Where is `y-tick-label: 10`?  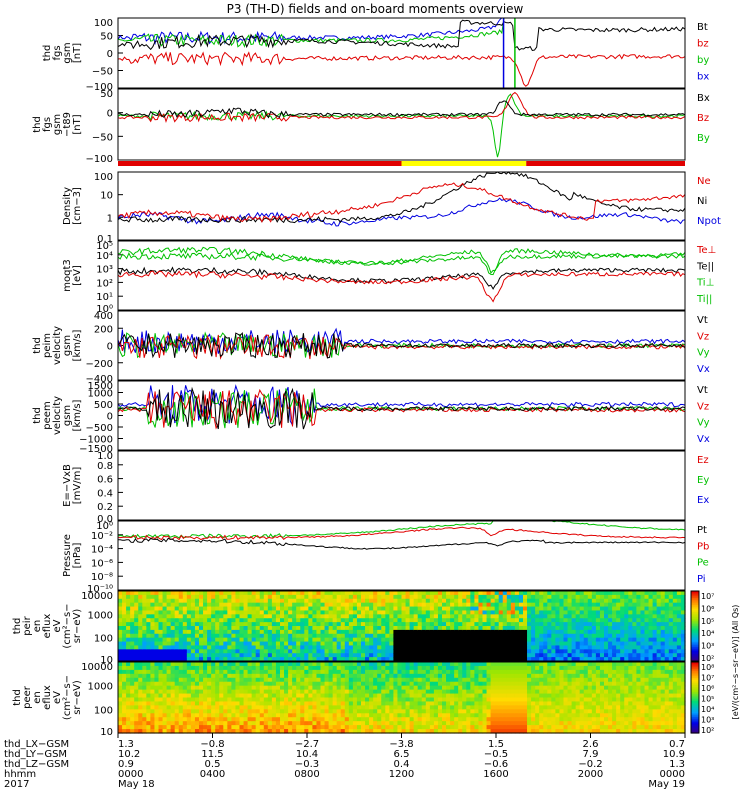
y-tick-label: 10 is located at coordinates (106, 196).